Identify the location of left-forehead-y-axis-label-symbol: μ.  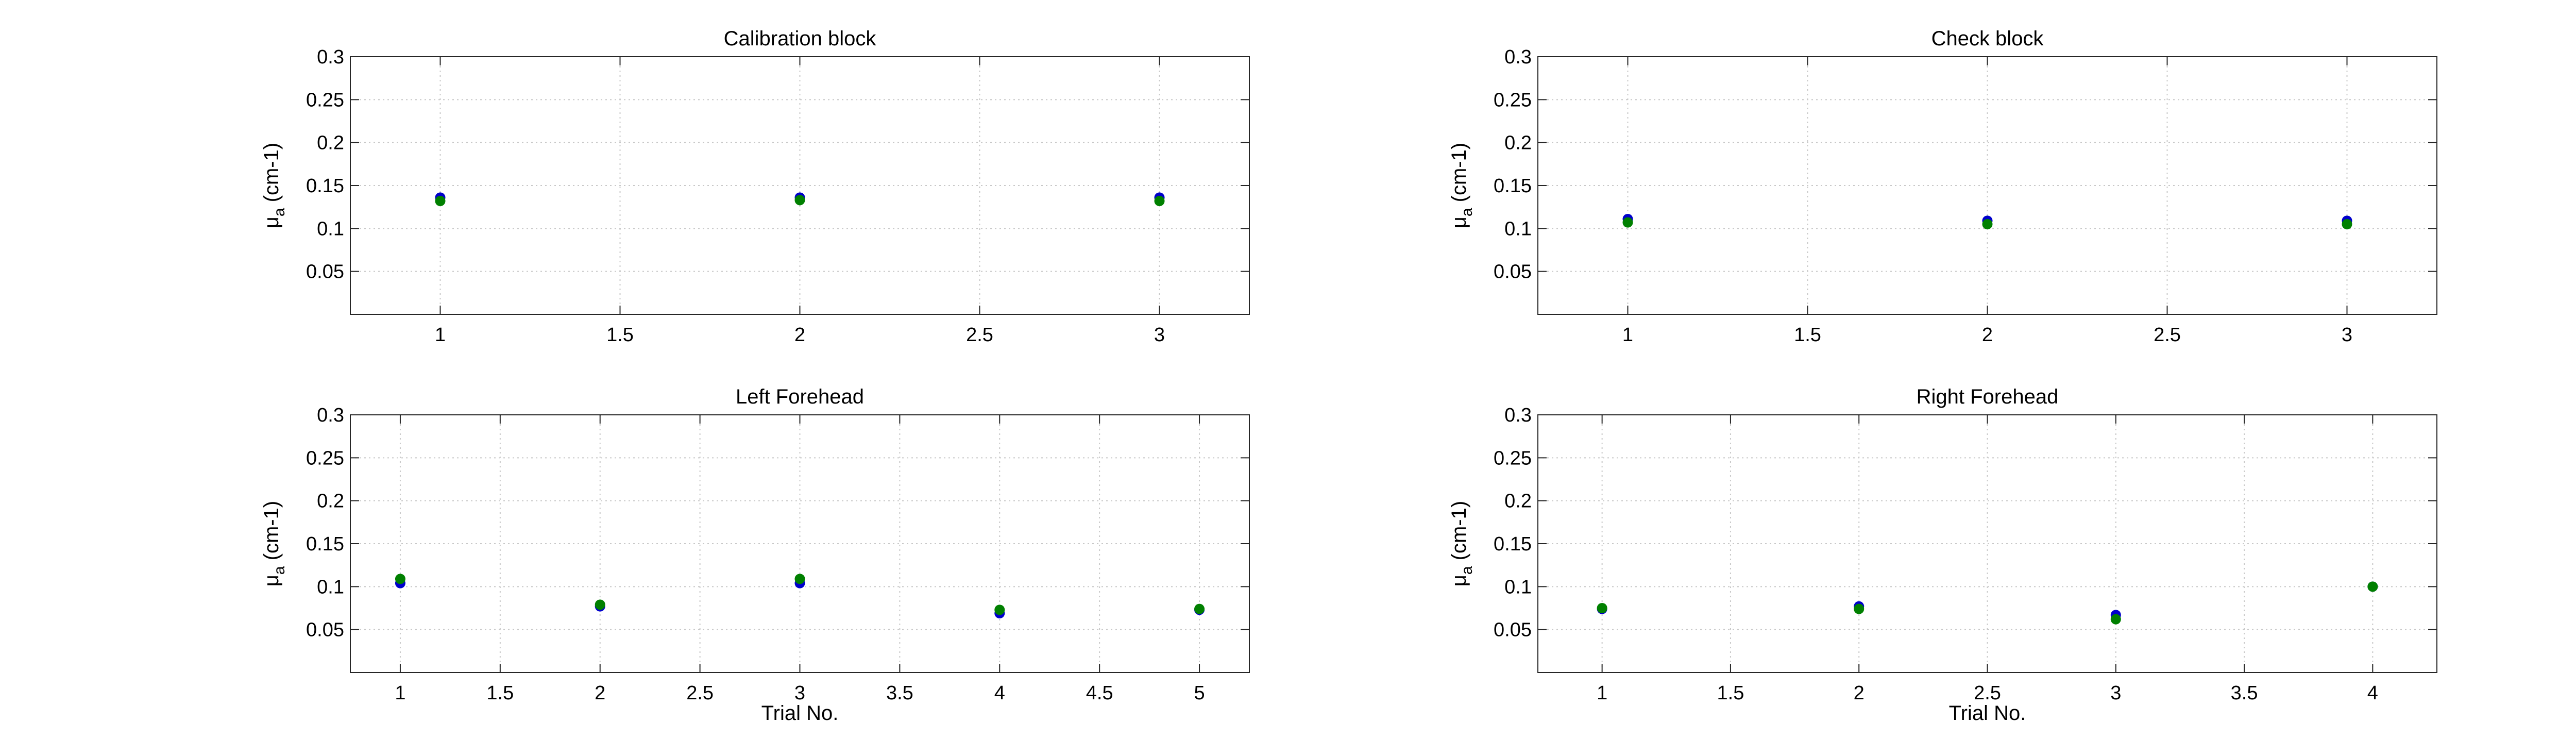
(271, 581).